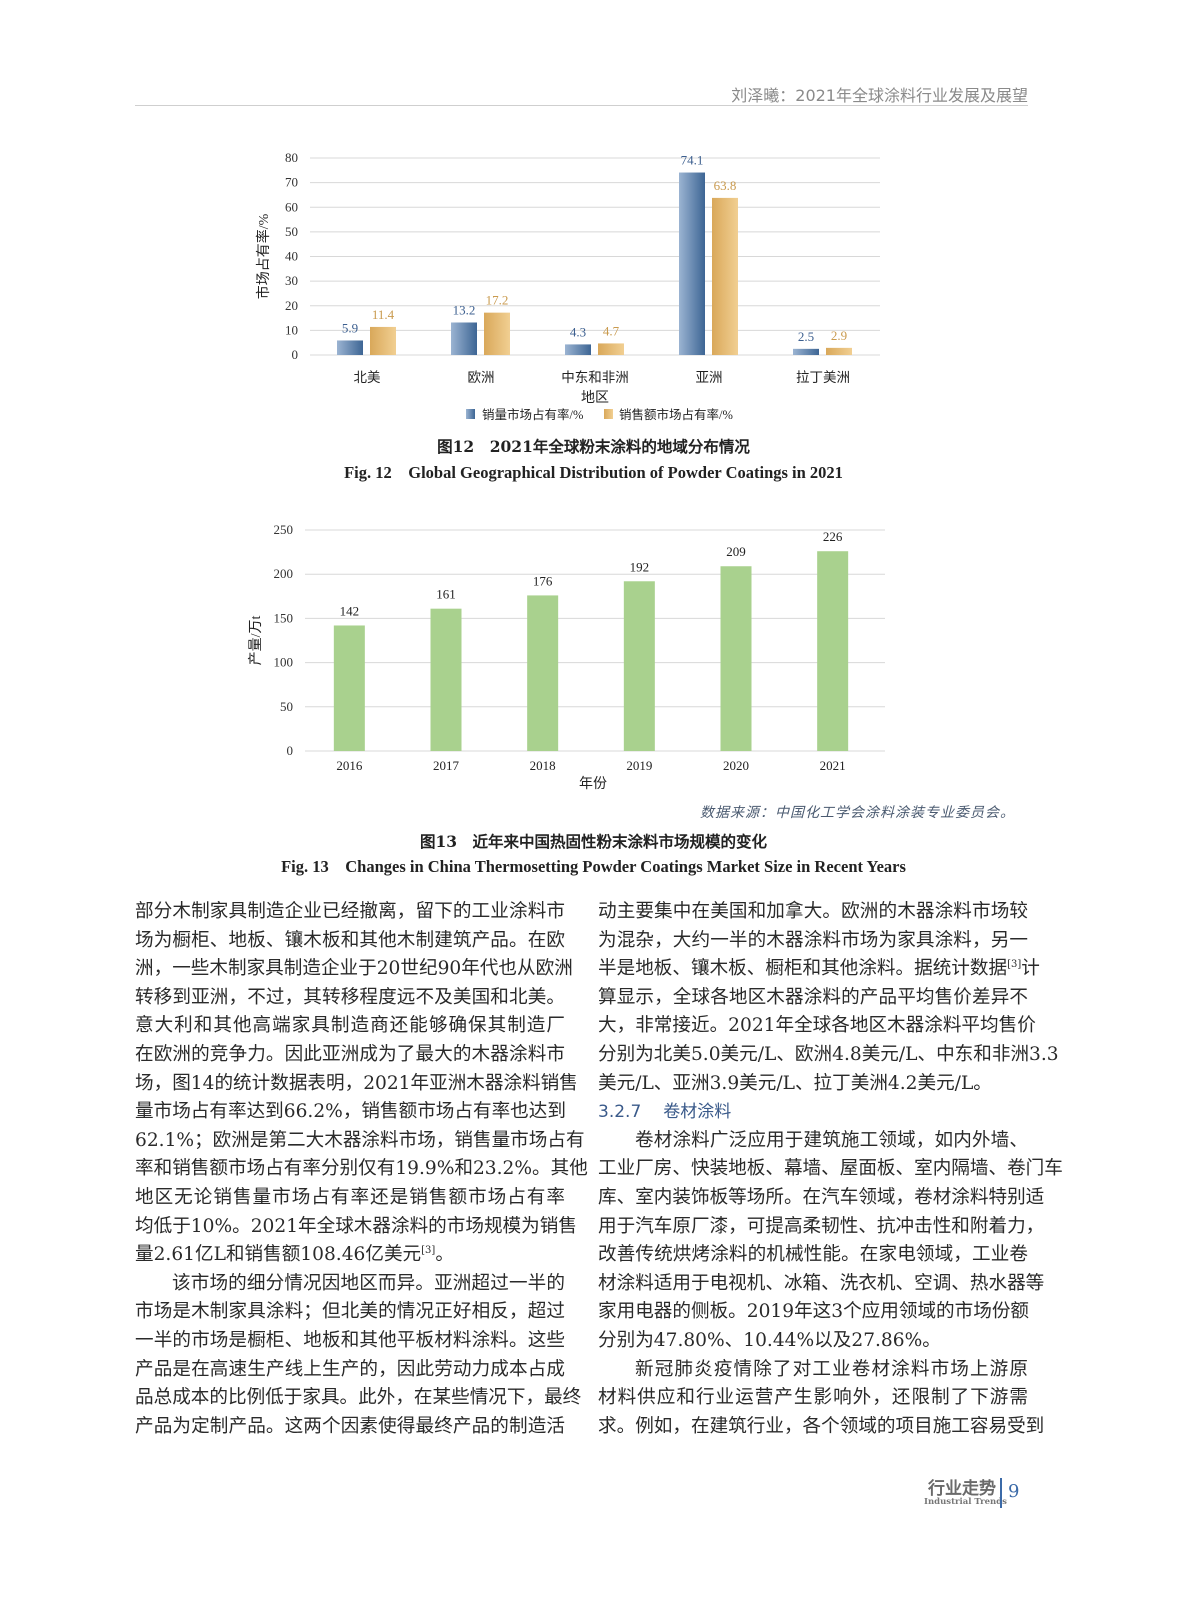 The width and height of the screenshot is (1187, 1600). I want to click on x-tick-label: 2017, so click(446, 765).